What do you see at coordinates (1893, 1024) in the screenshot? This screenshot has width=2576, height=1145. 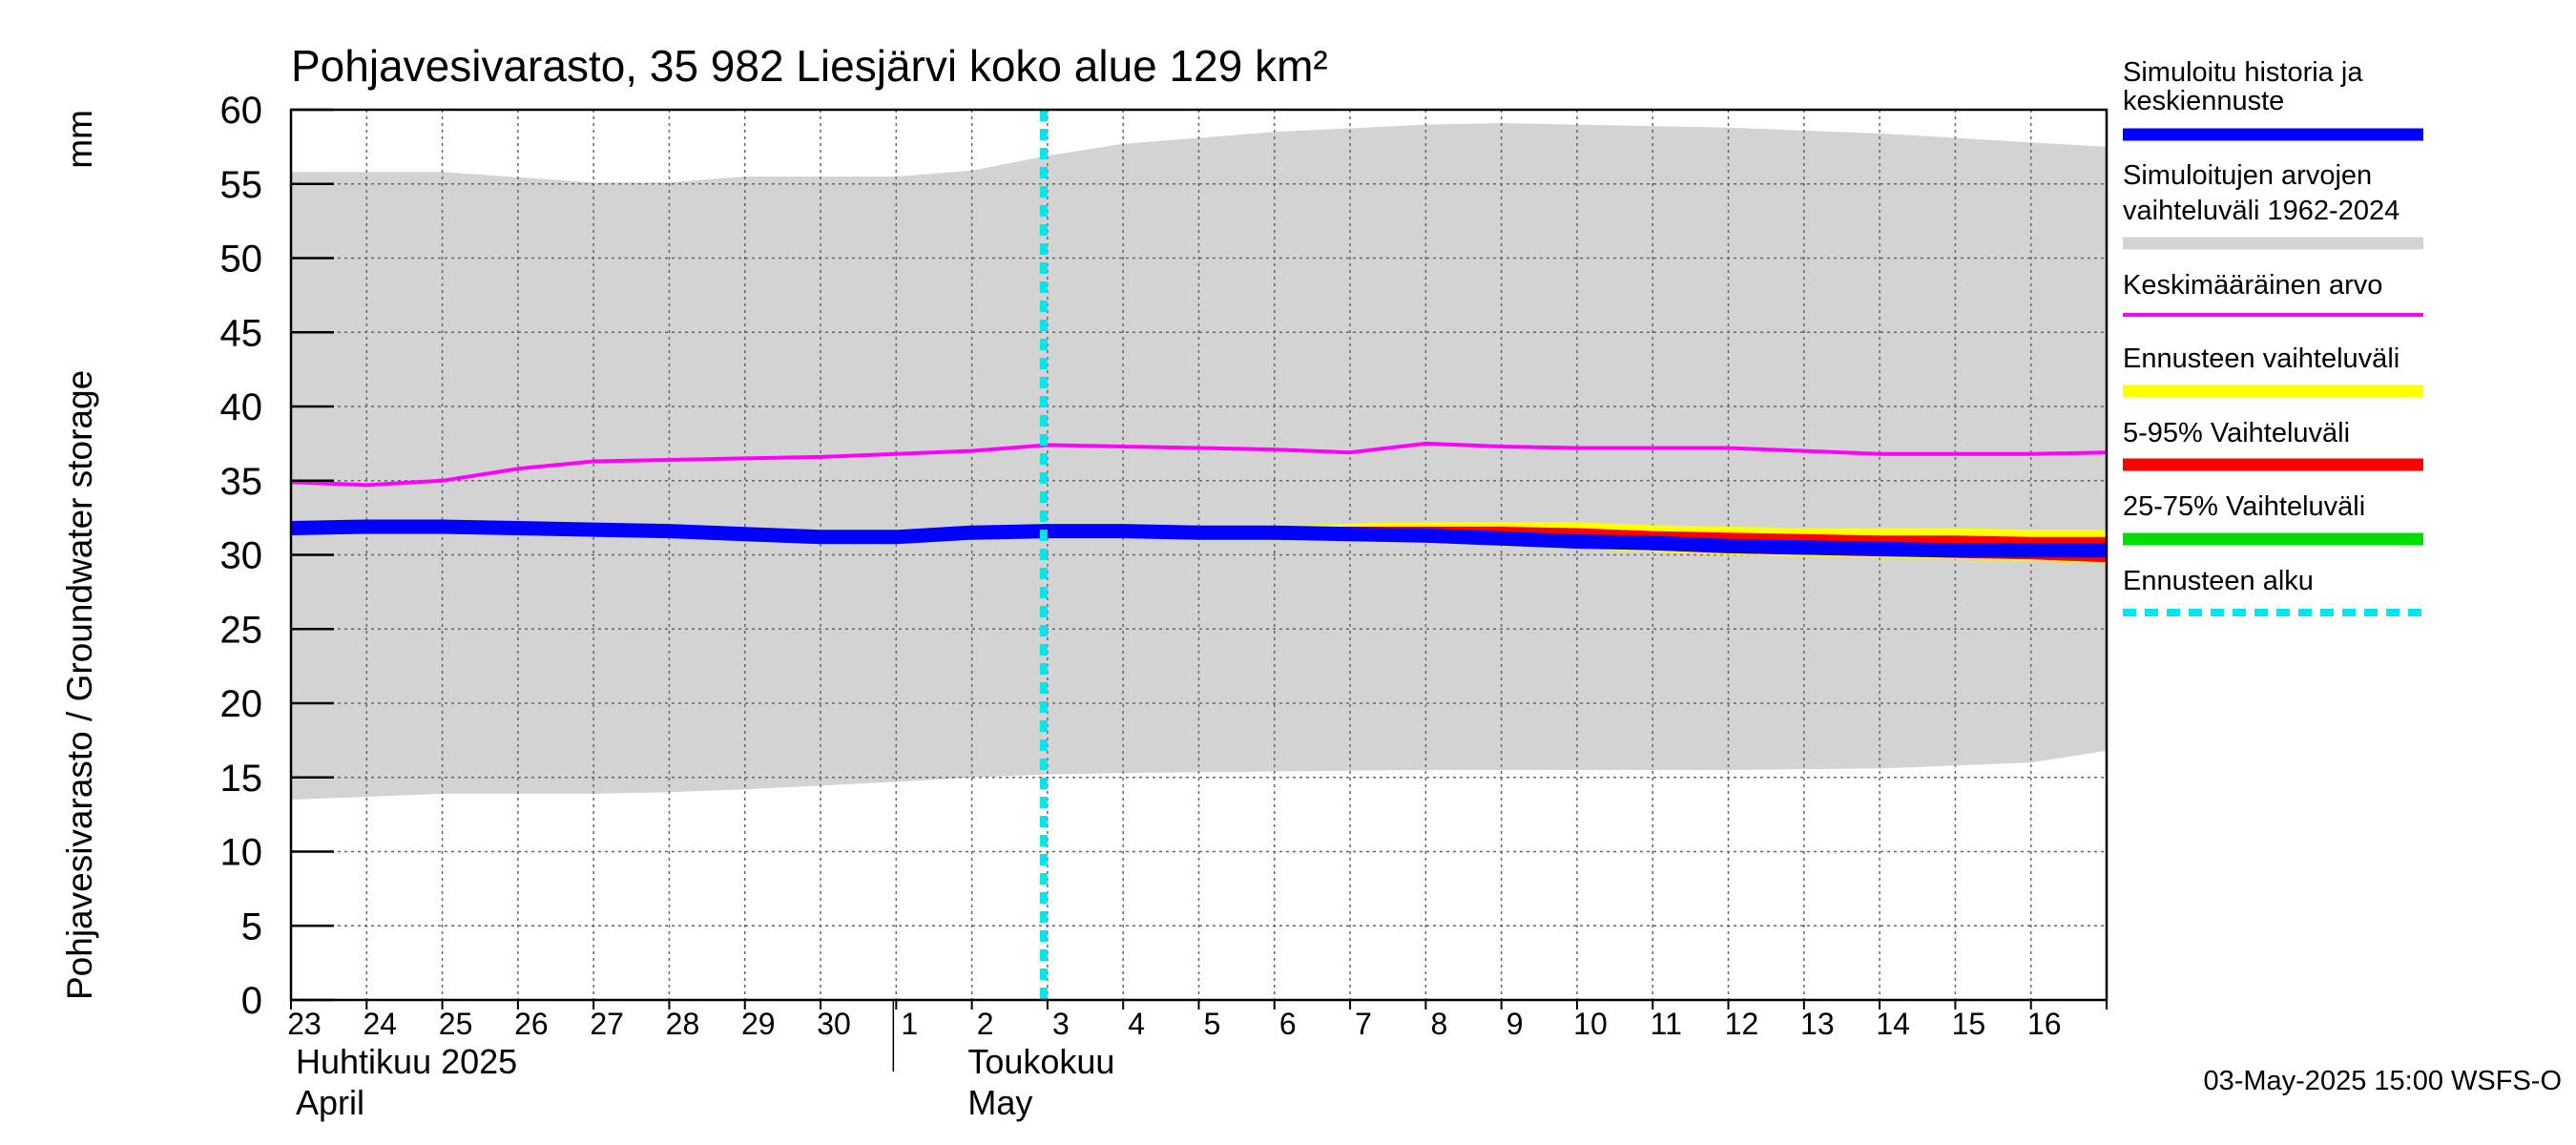 I see `x-tick-label: 14` at bounding box center [1893, 1024].